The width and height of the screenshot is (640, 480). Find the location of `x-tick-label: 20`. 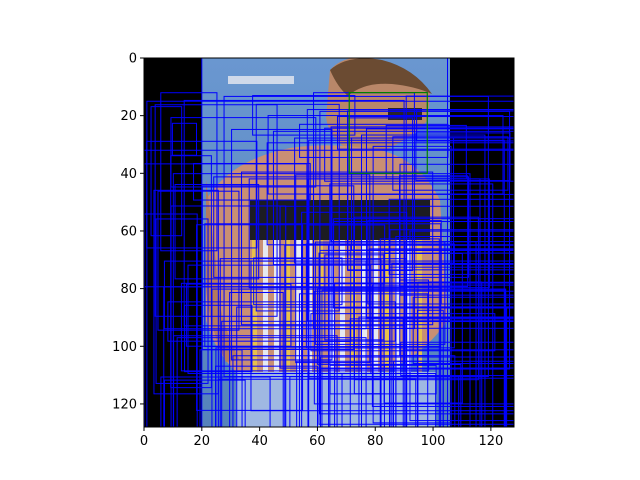

x-tick-label: 20 is located at coordinates (202, 441).